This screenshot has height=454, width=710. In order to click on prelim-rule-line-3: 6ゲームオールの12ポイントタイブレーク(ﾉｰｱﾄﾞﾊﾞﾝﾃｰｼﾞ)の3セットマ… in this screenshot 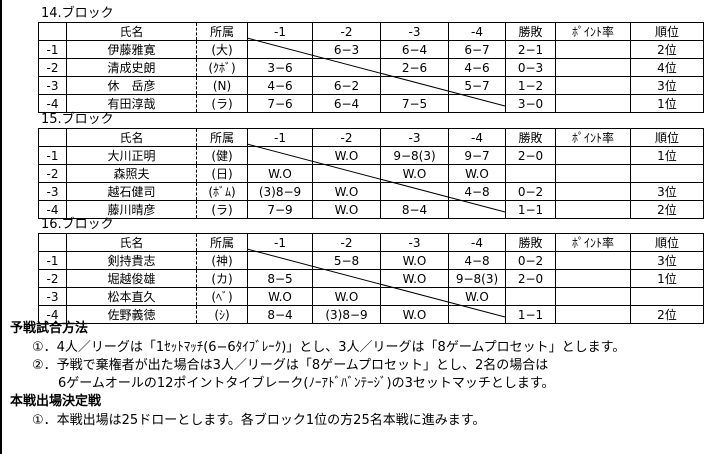, I will do `click(306, 383)`.